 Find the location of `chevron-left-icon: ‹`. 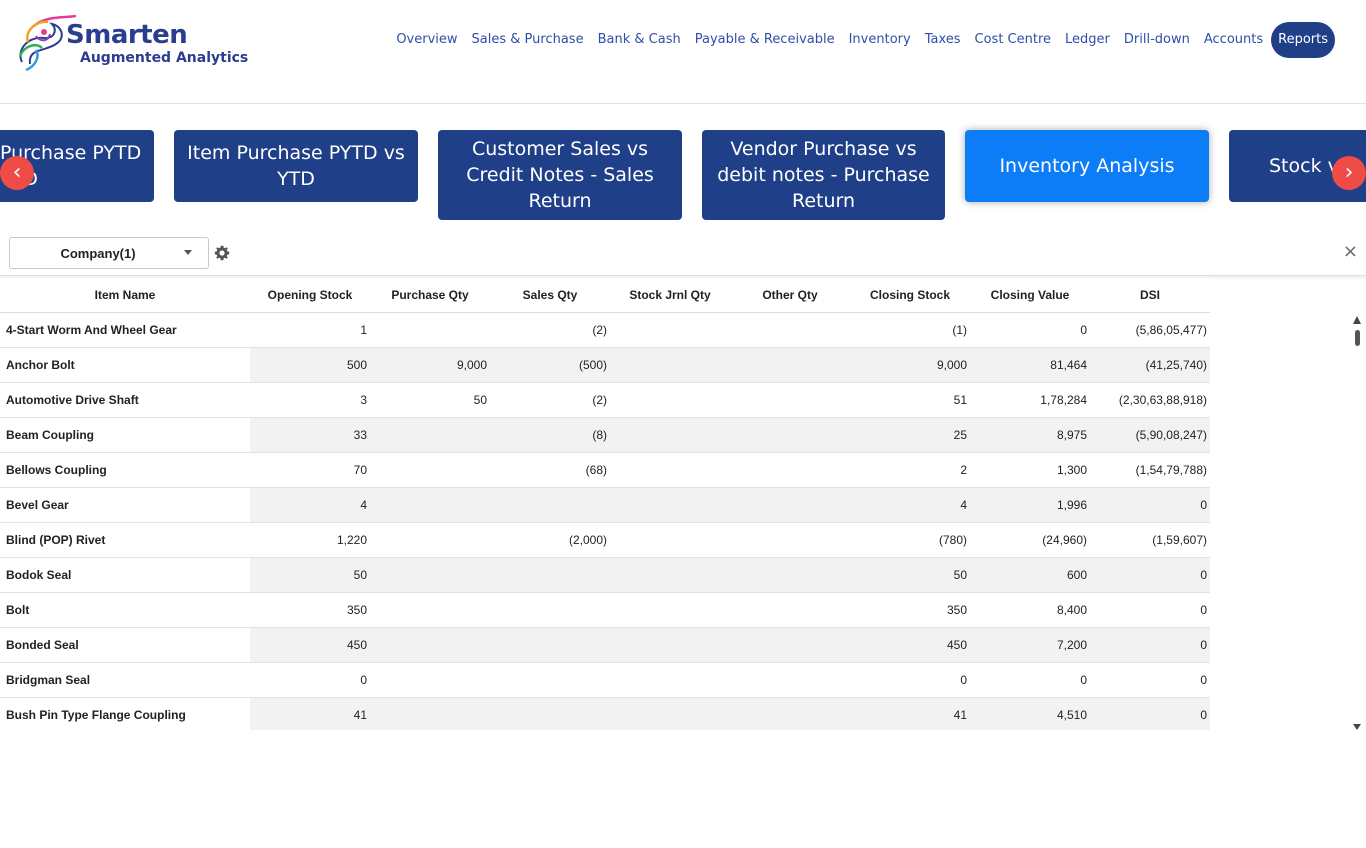

chevron-left-icon: ‹ is located at coordinates (17, 172).